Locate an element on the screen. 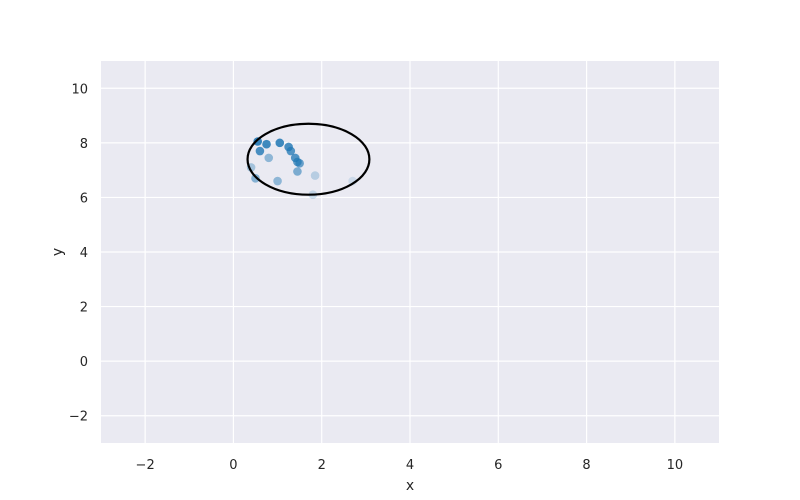 The width and height of the screenshot is (800, 500). data-points is located at coordinates (301, 168).